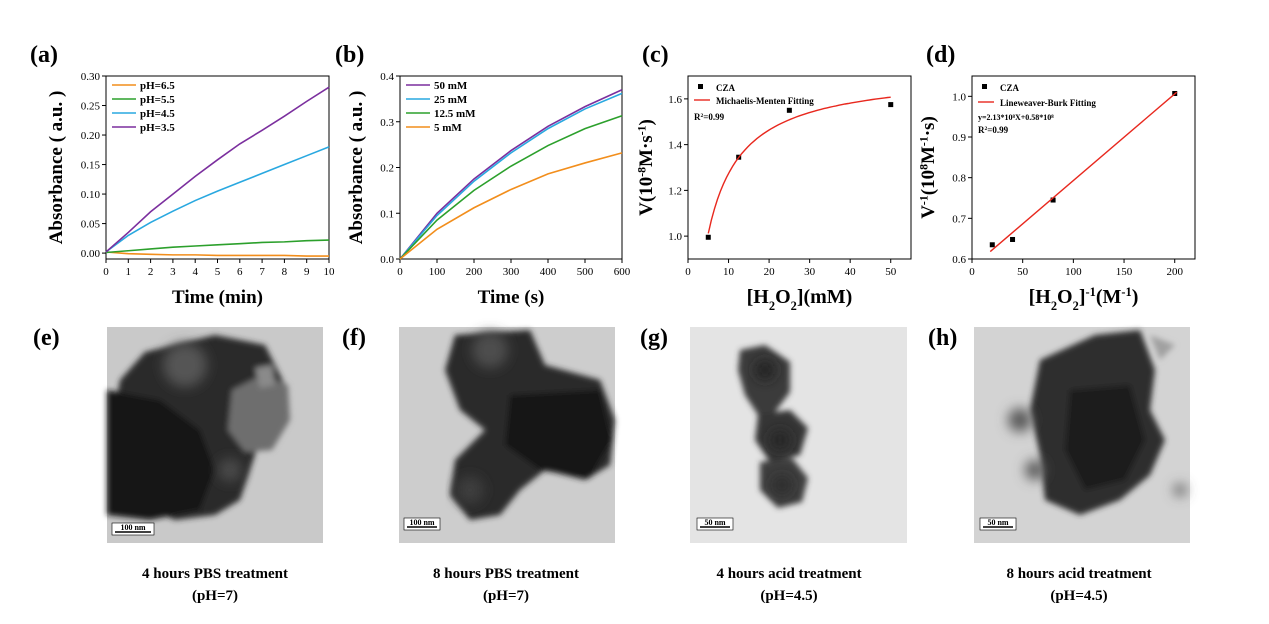 Image resolution: width=1269 pixels, height=624 pixels. What do you see at coordinates (675, 100) in the screenshot?
I see `y-tick-label: 1.6` at bounding box center [675, 100].